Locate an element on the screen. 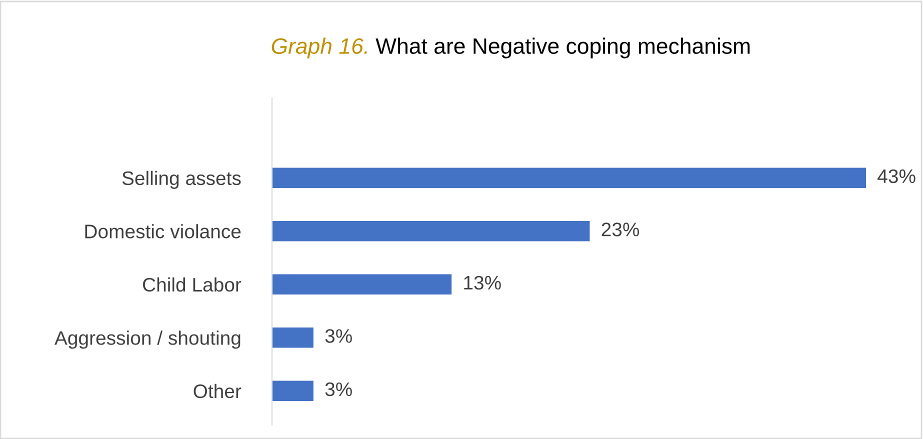 This screenshot has width=923, height=439. chart-title: What are Negative coping mechanism is located at coordinates (563, 48).